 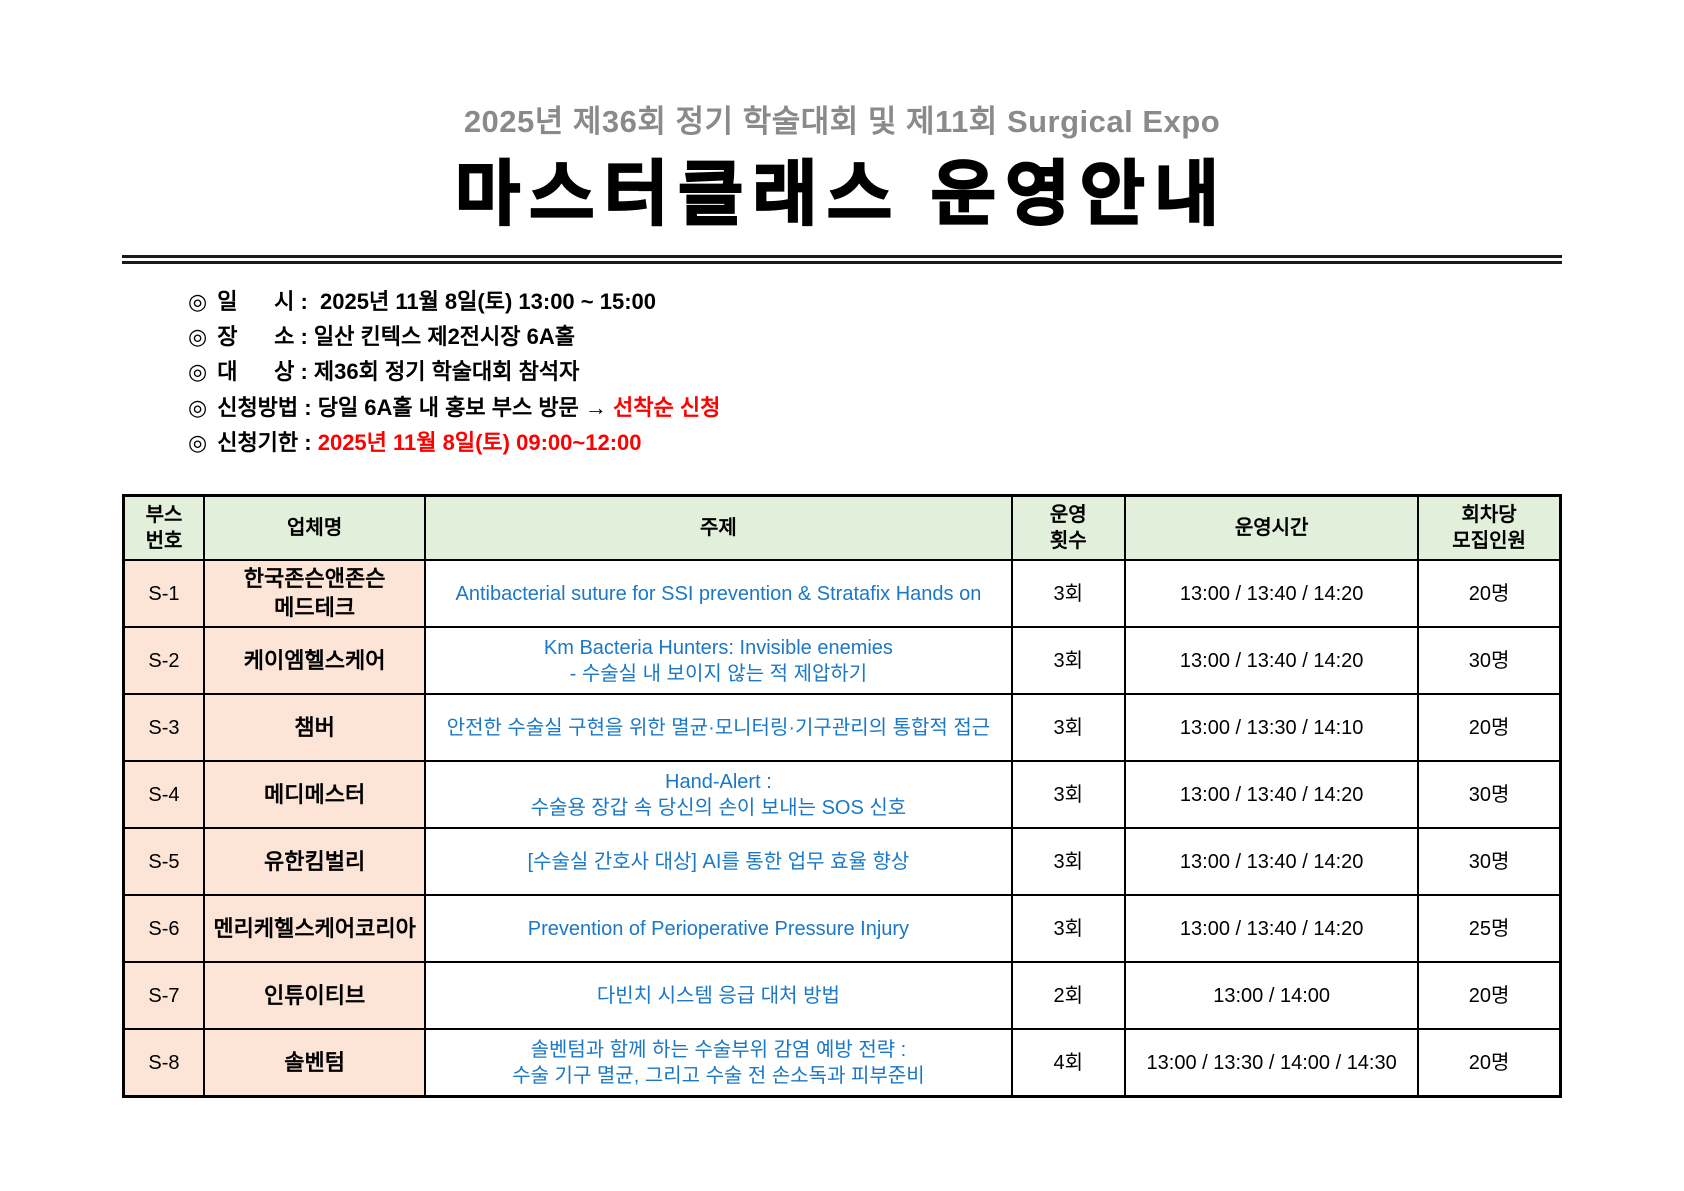 I want to click on cell-session-times: 13:00 / 14:00, so click(x=1272, y=996).